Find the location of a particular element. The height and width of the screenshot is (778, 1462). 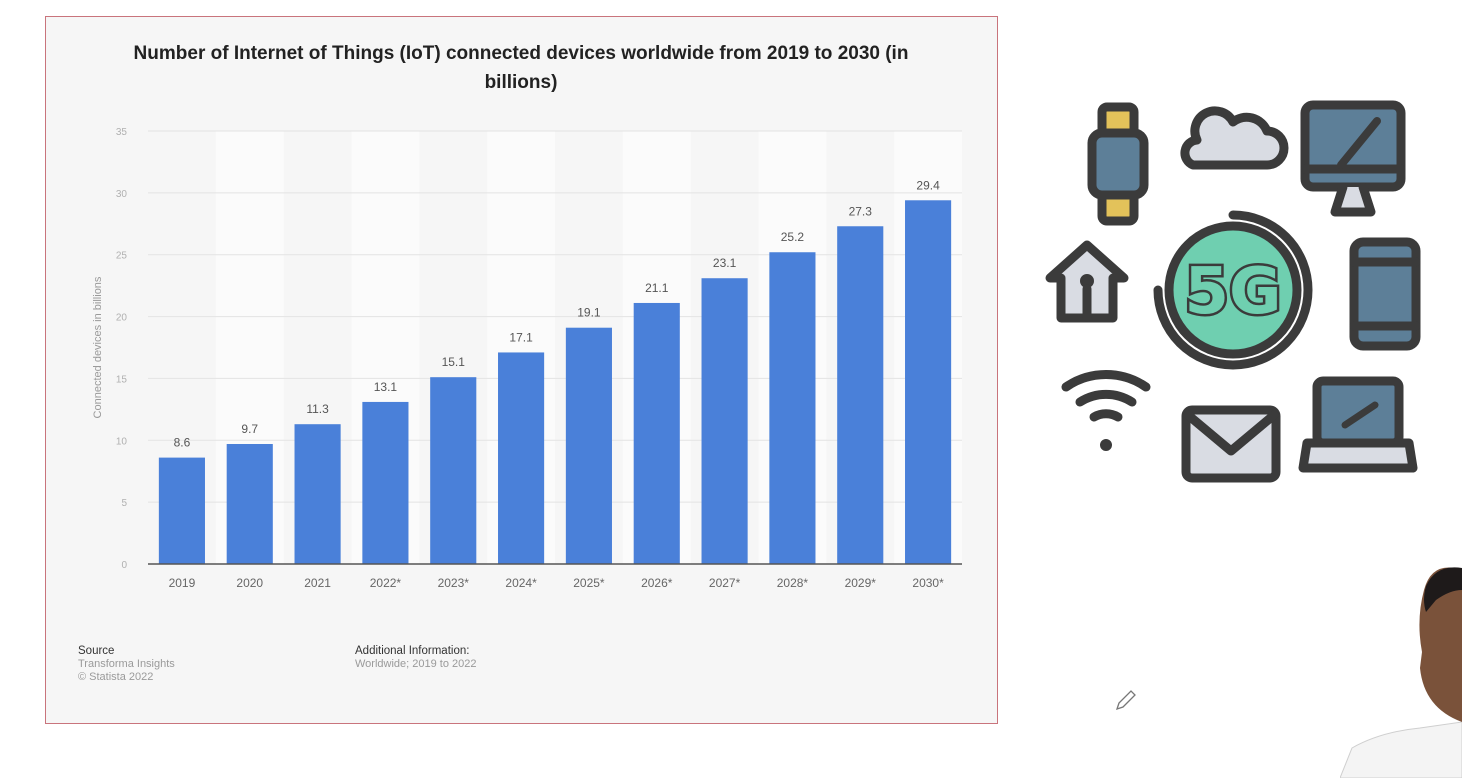

data-label: 19.1 is located at coordinates (589, 313).